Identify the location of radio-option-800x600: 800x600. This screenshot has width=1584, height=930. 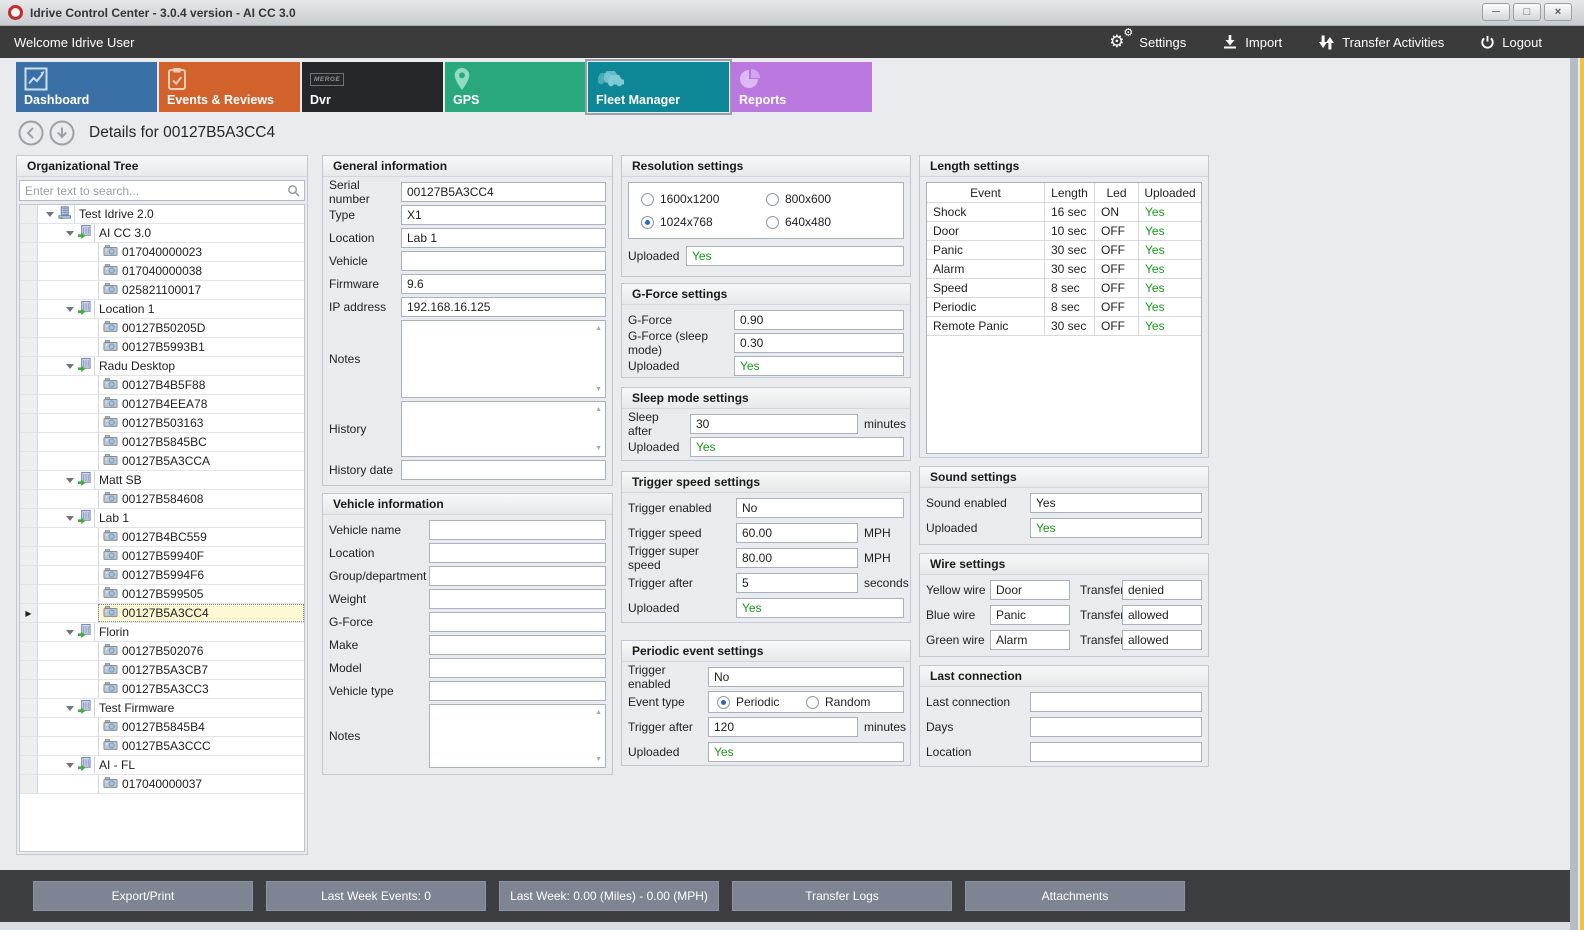
(828, 199).